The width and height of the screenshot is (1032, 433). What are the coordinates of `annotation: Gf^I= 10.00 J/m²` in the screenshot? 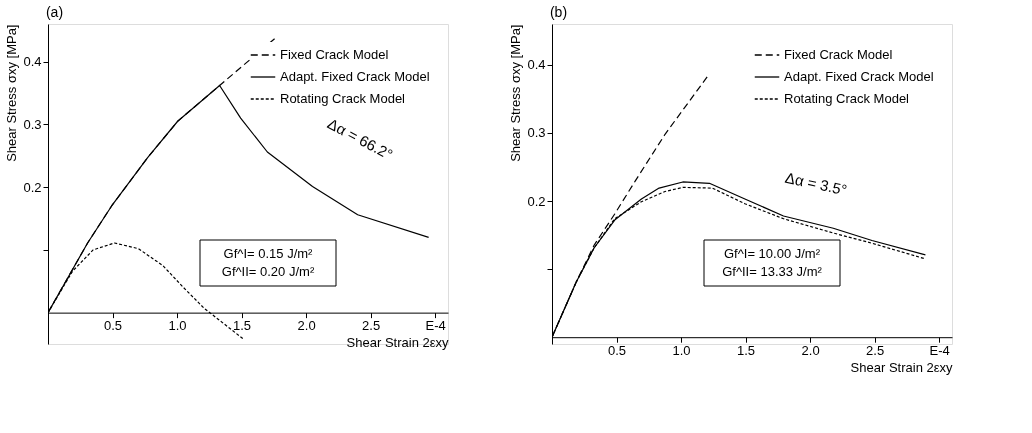 It's located at (772, 253).